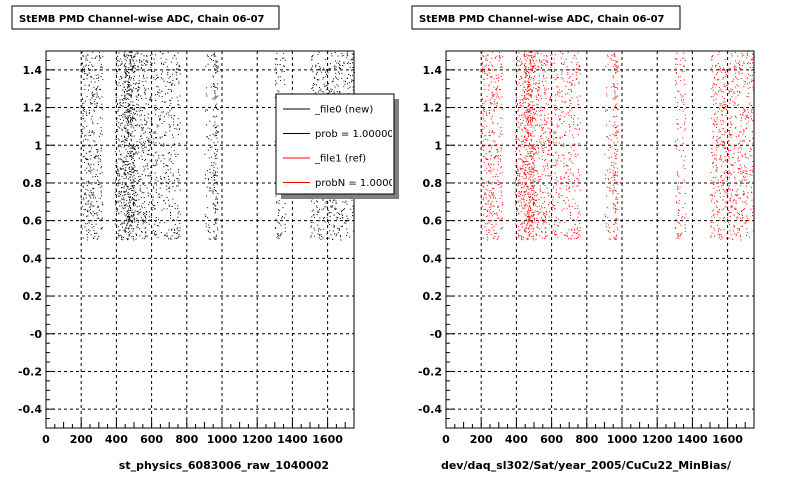  Describe the element at coordinates (142, 19) in the screenshot. I see `left-chart-title: StEMB PMD Channel-wise ADC, Chain 06-07` at that location.